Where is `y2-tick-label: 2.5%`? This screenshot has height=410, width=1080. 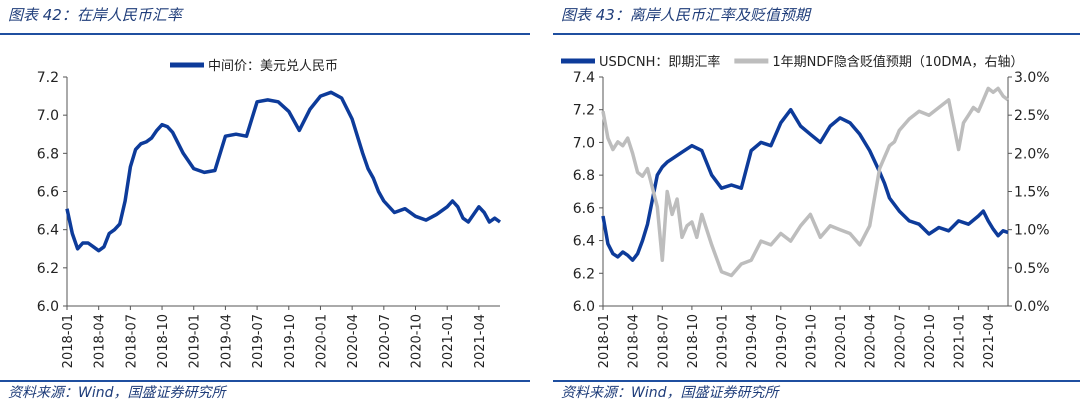
y2-tick-label: 2.5% is located at coordinates (1032, 116).